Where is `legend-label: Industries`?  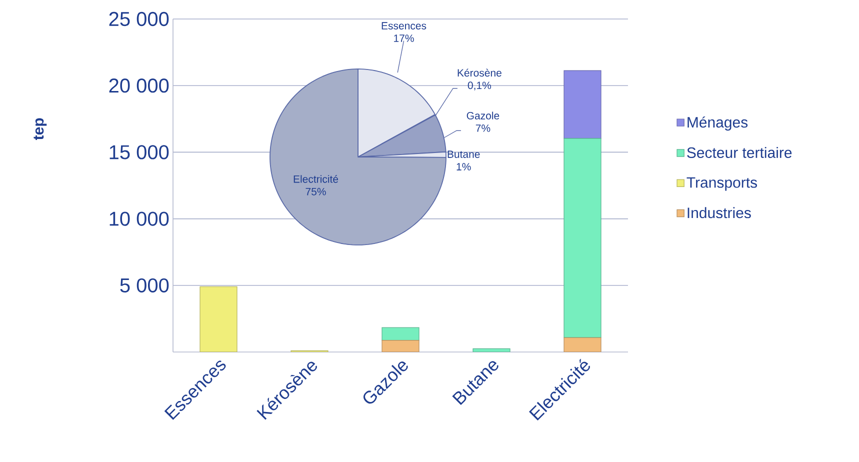 legend-label: Industries is located at coordinates (719, 212).